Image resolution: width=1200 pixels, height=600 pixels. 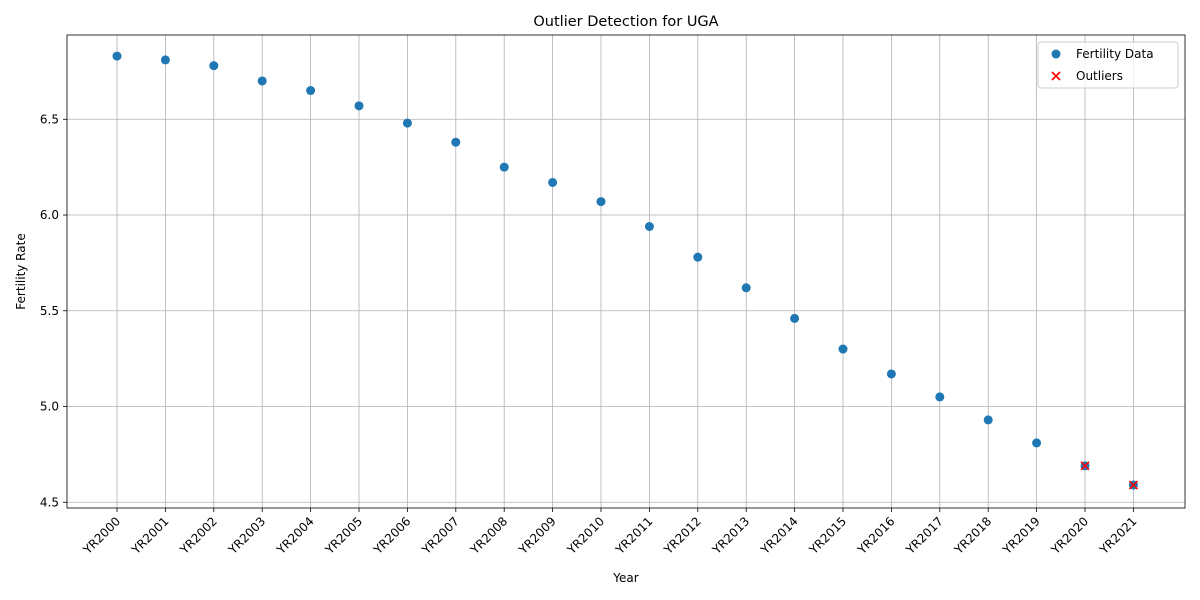 What do you see at coordinates (682, 535) in the screenshot?
I see `x-tick-label: YR2012` at bounding box center [682, 535].